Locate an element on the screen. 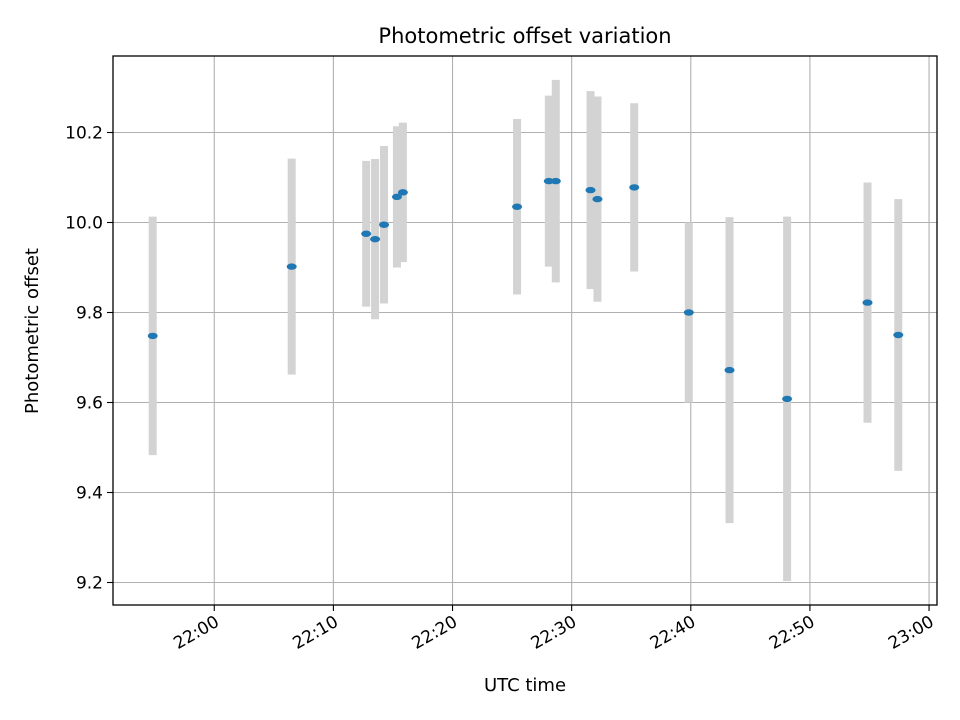 The image size is (960, 720). y-tick-label: 10.2 is located at coordinates (84, 134).